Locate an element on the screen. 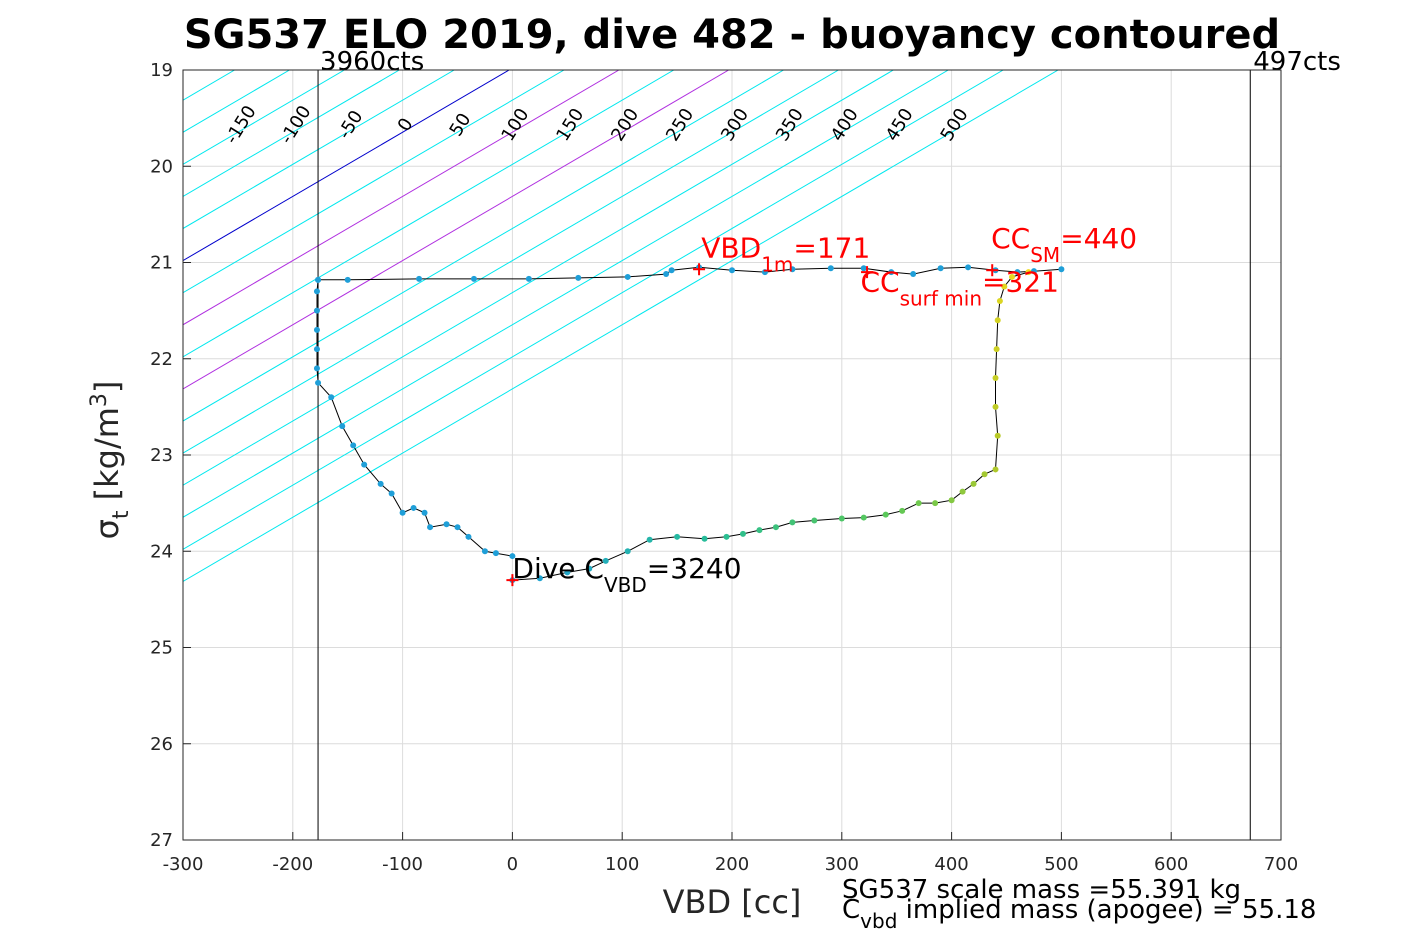 This screenshot has width=1417, height=945. x-tick-label: 400 is located at coordinates (951, 864).